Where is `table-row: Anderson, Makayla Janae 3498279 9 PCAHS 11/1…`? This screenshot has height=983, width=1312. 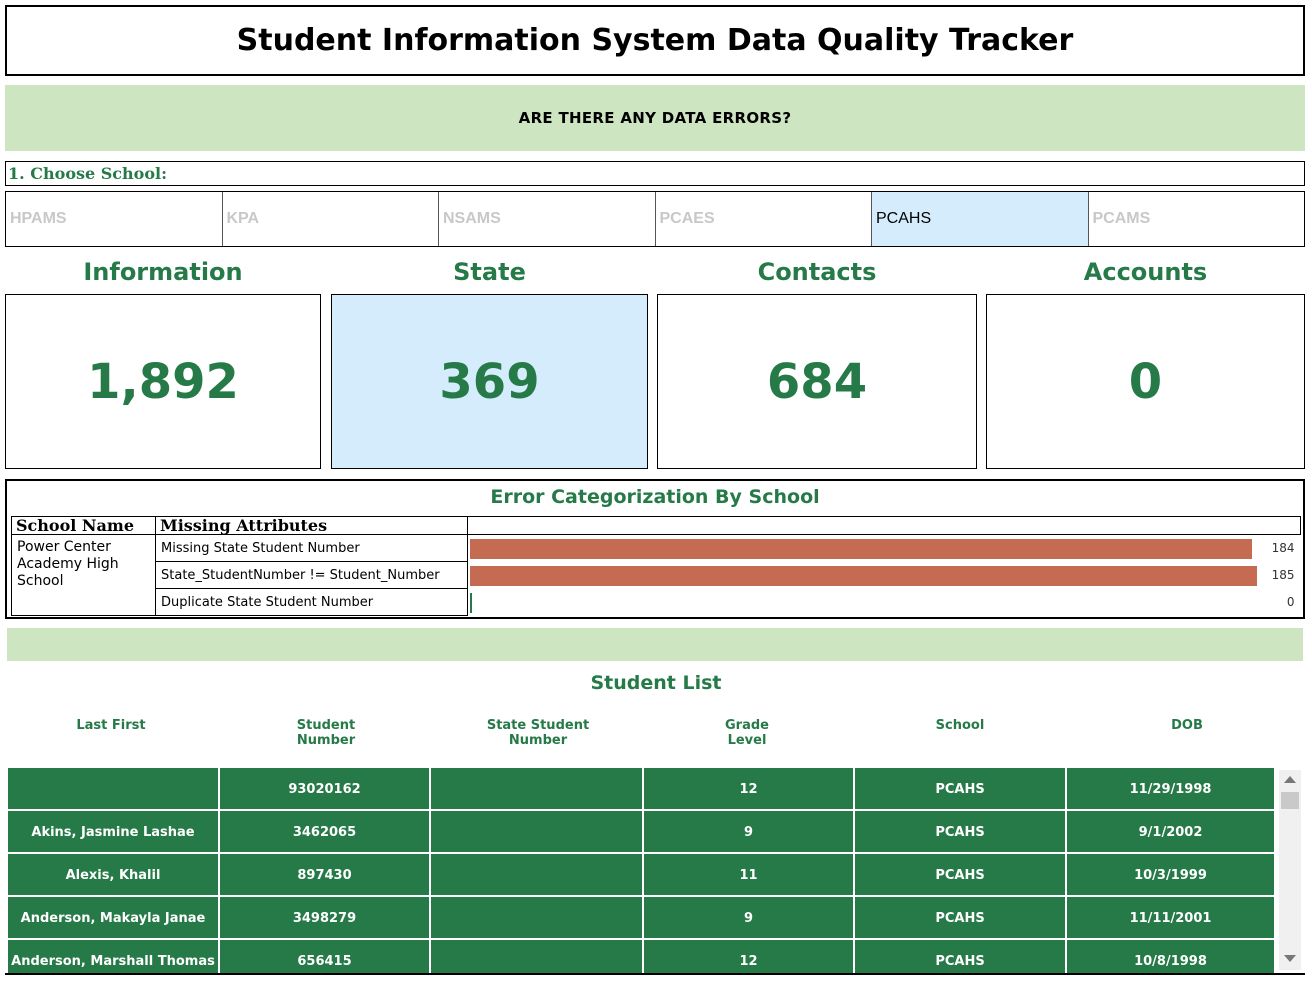
table-row: Anderson, Makayla Janae 3498279 9 PCAHS 11/1… is located at coordinates (643, 918).